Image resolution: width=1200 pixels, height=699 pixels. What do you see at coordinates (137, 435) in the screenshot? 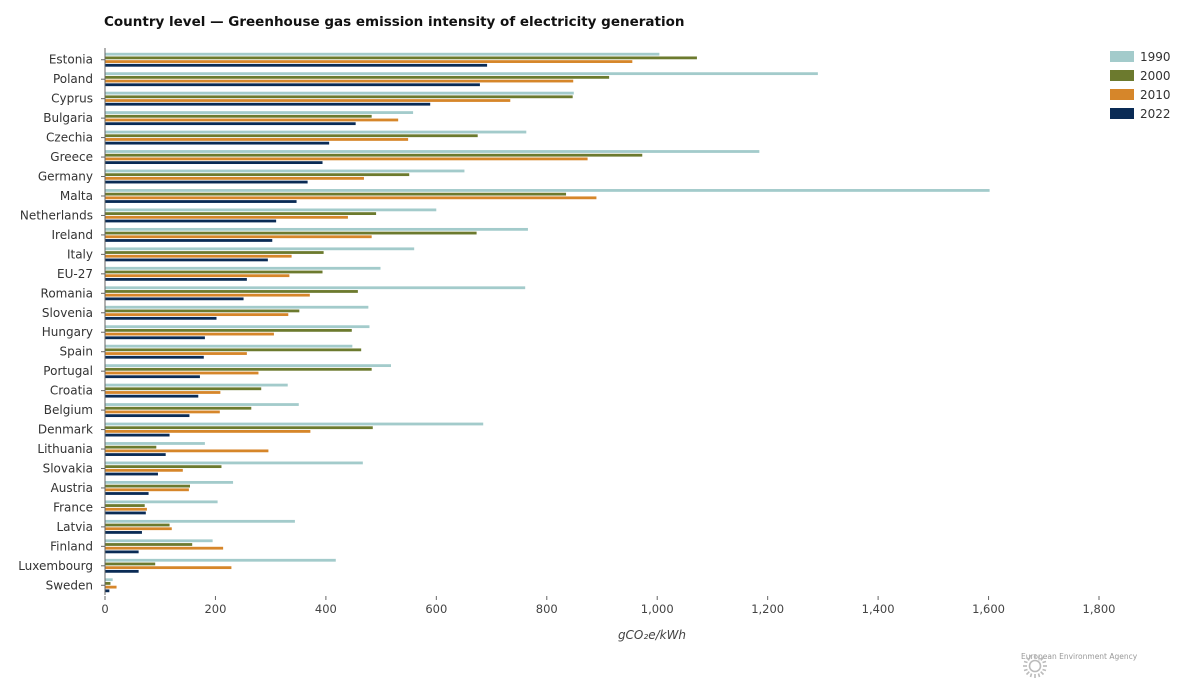
I see `bar-2022: Denmark 2022: 116` at bounding box center [137, 435].